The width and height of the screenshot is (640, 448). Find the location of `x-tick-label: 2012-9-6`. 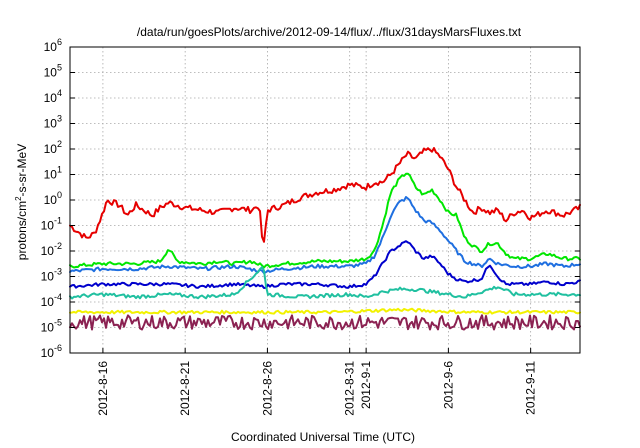

x-tick-label: 2012-9-6 is located at coordinates (448, 385).